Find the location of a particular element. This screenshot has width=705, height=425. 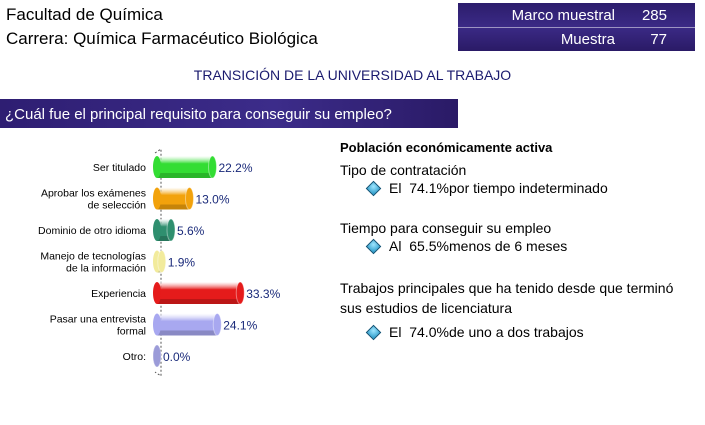

question-banner is located at coordinates (229, 113).